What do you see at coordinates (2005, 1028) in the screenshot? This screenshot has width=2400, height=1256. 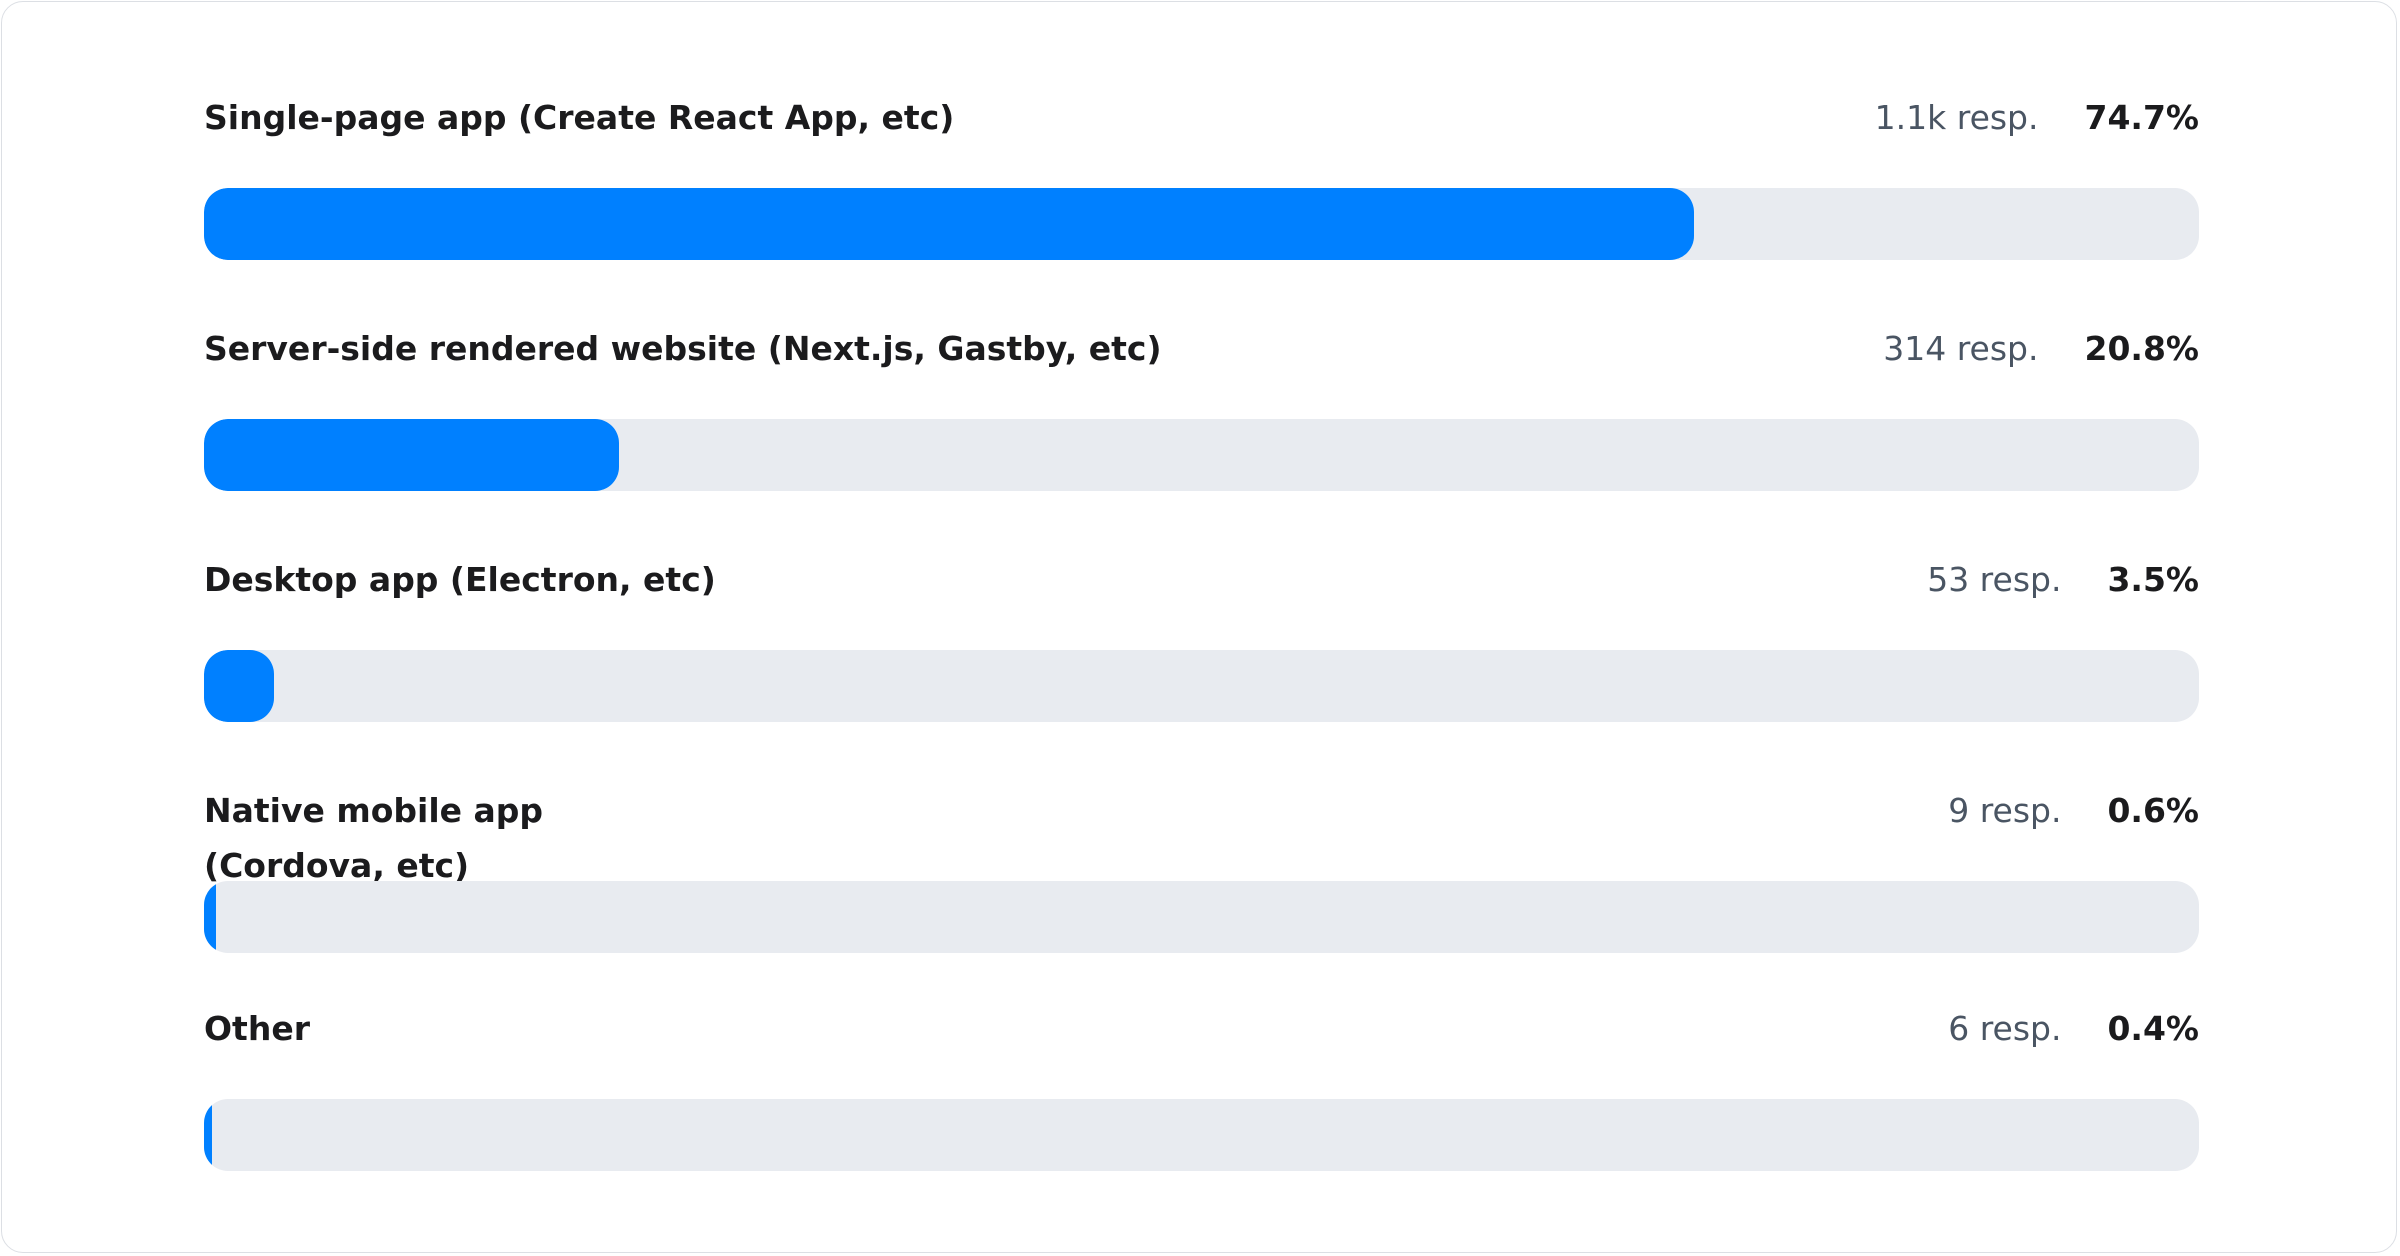 I see `response-count: 6 resp.` at bounding box center [2005, 1028].